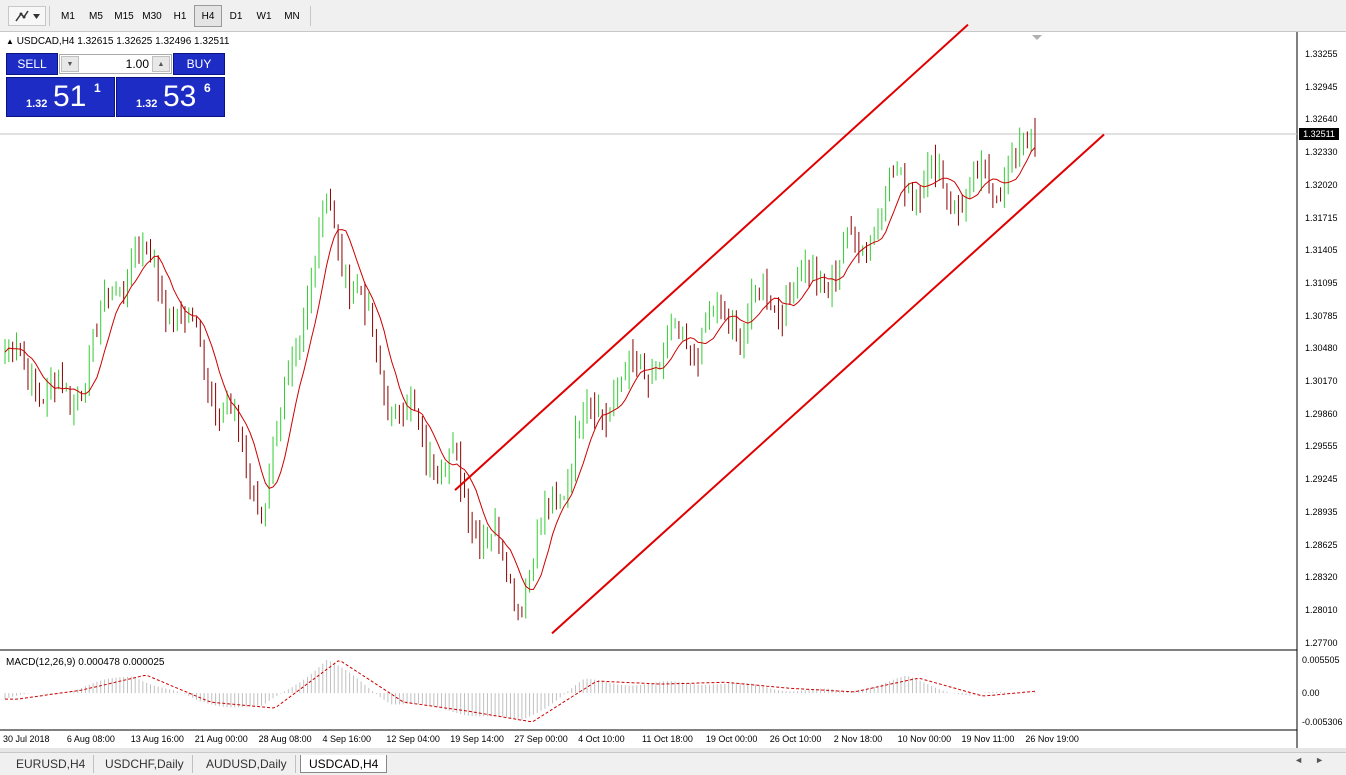  I want to click on price-axis-label: 1.30480, so click(1321, 348).